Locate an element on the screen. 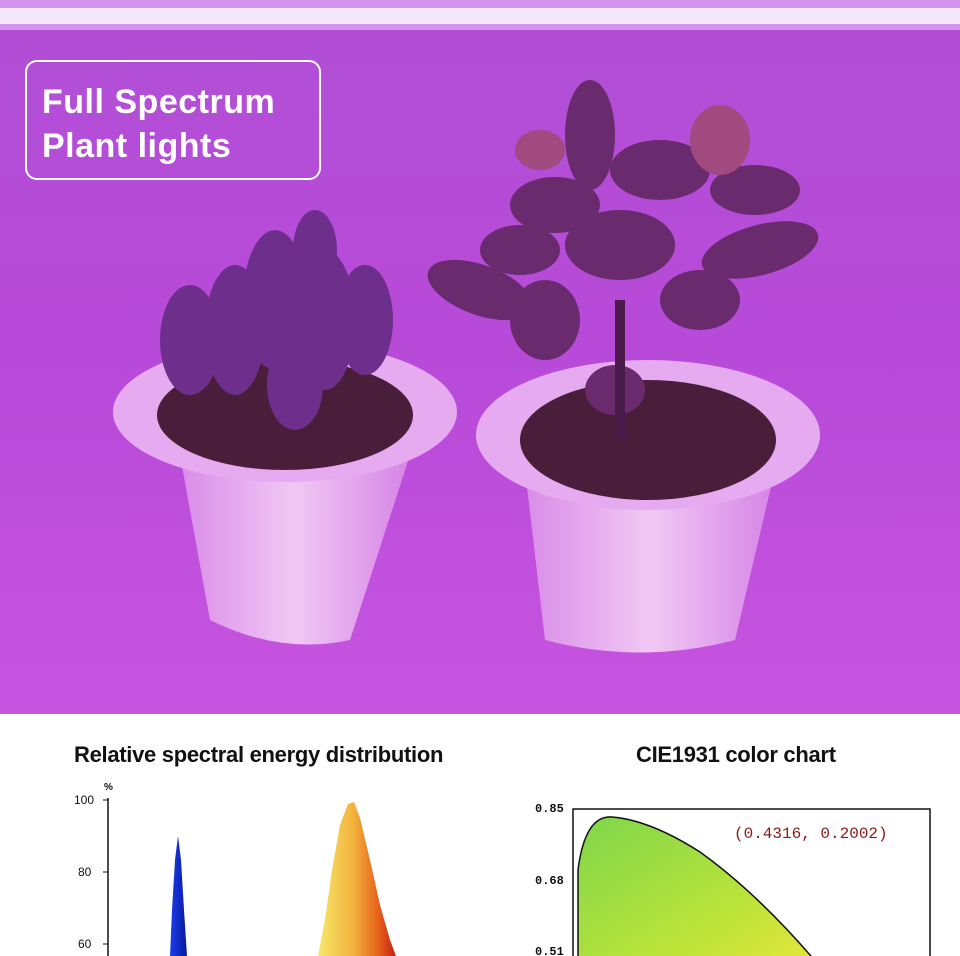 Image resolution: width=960 pixels, height=956 pixels. spectral-tick-80: 80 is located at coordinates (85, 872).